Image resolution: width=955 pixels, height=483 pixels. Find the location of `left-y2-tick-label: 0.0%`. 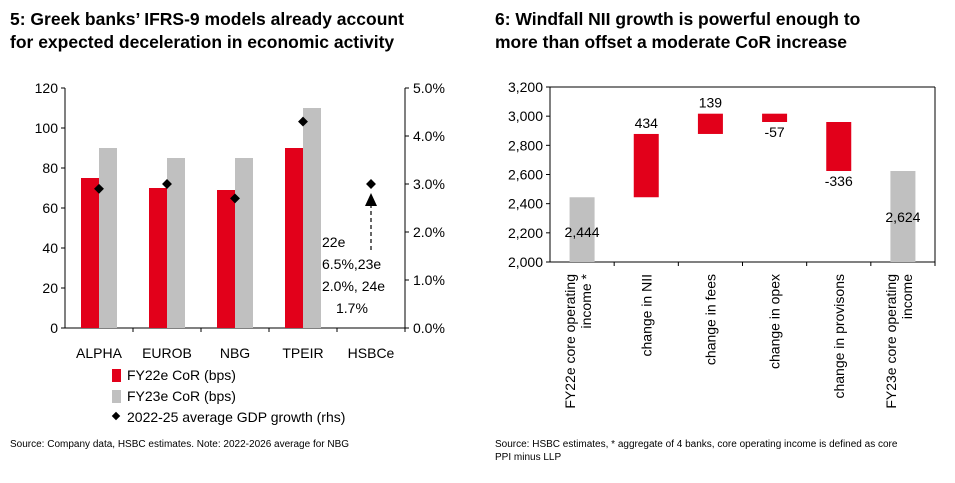

left-y2-tick-label: 0.0% is located at coordinates (429, 328).